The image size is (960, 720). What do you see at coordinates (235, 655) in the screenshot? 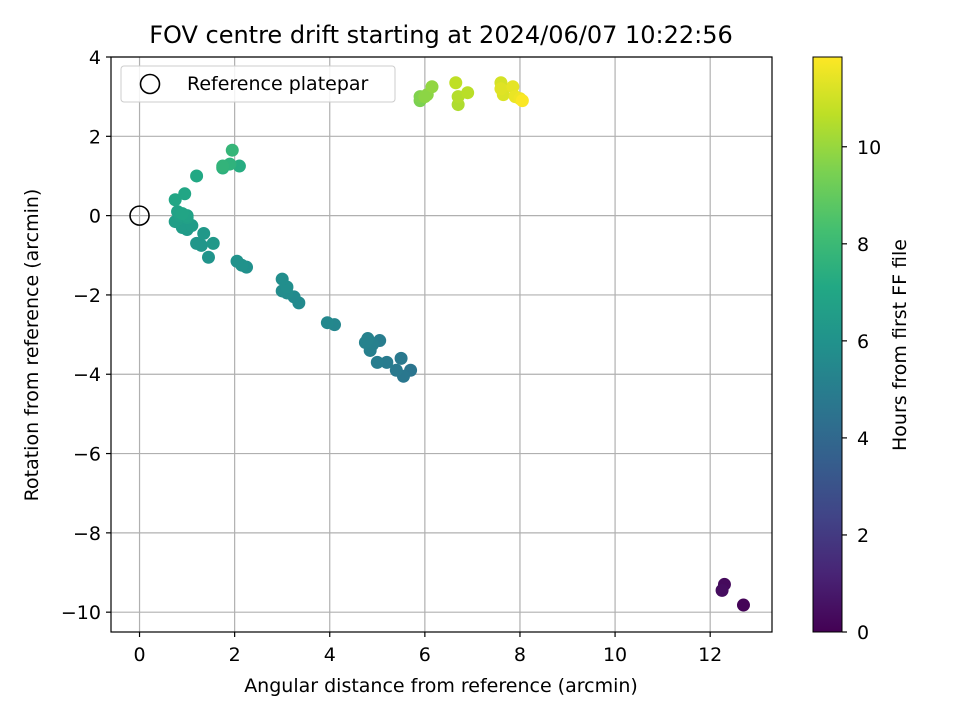
I see `x-tick-label: 2` at bounding box center [235, 655].